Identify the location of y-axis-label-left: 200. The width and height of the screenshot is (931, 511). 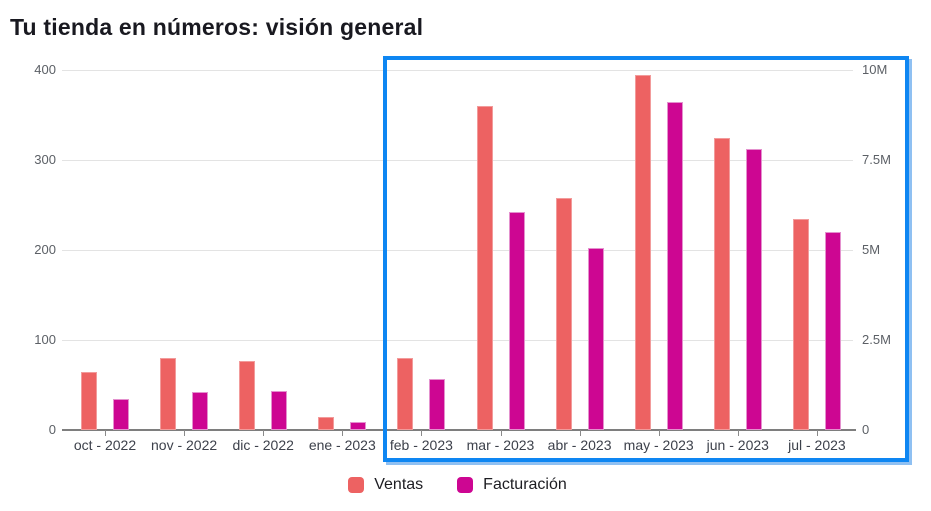
(45, 249).